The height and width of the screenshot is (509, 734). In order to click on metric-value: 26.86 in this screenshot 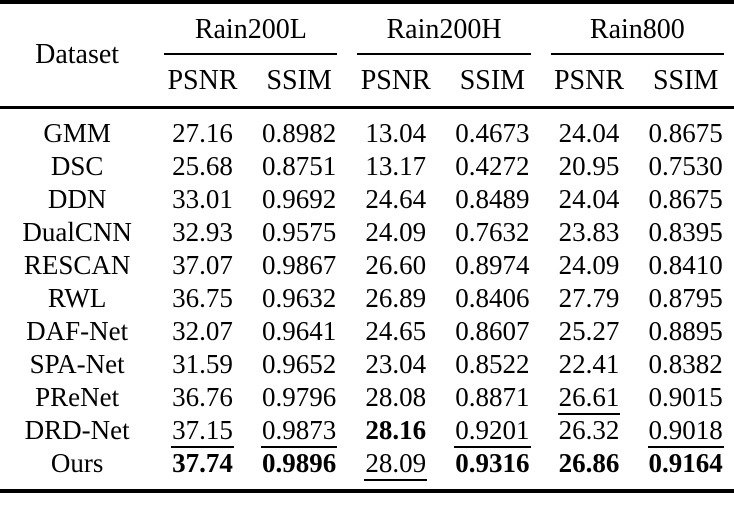, I will do `click(589, 463)`.